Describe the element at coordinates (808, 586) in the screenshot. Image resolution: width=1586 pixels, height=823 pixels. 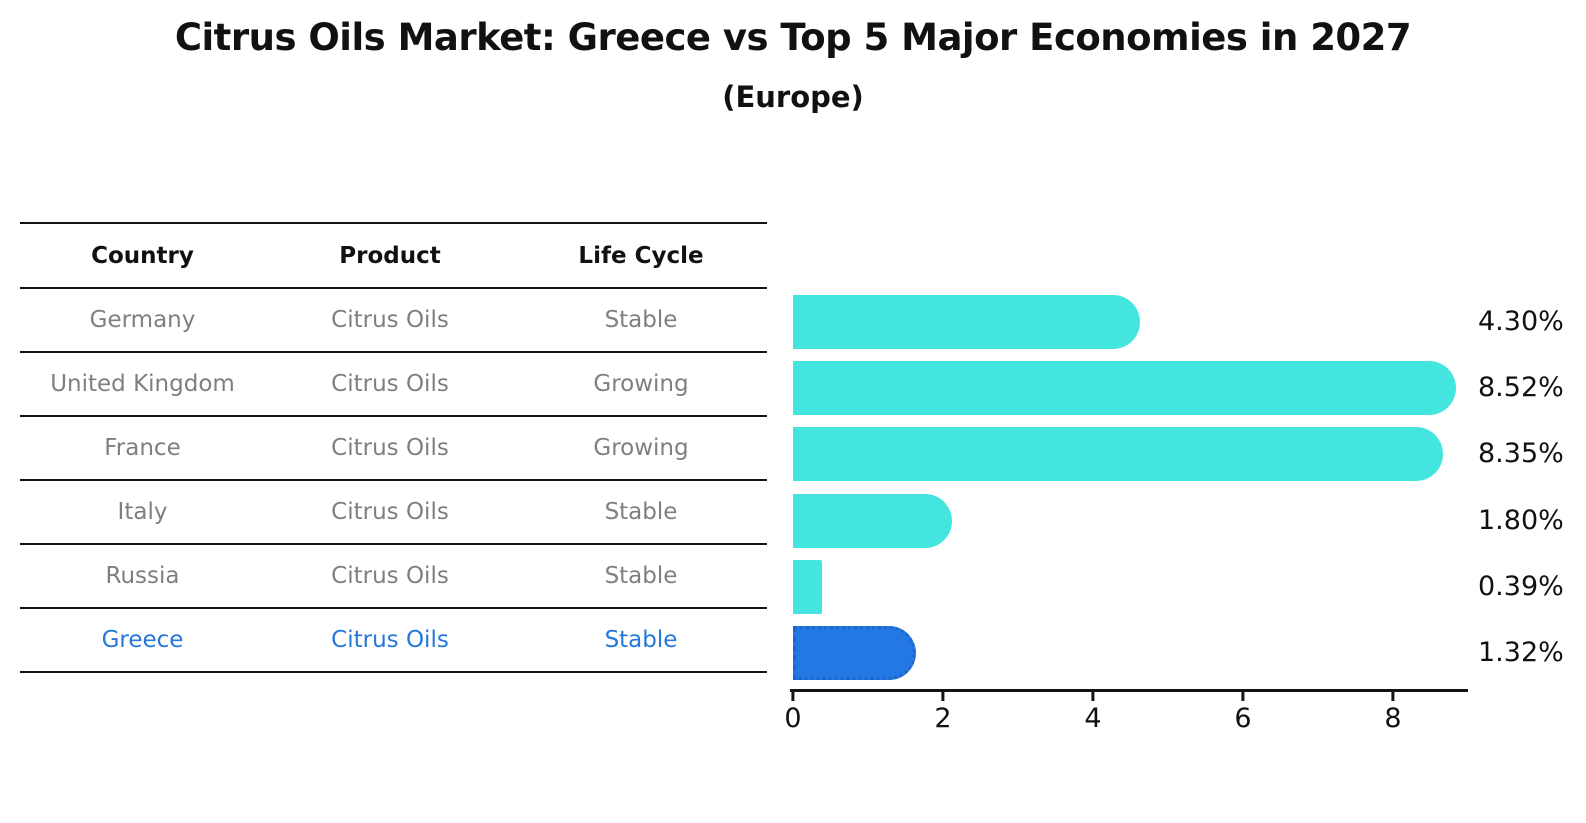
I see `bar-russia` at that location.